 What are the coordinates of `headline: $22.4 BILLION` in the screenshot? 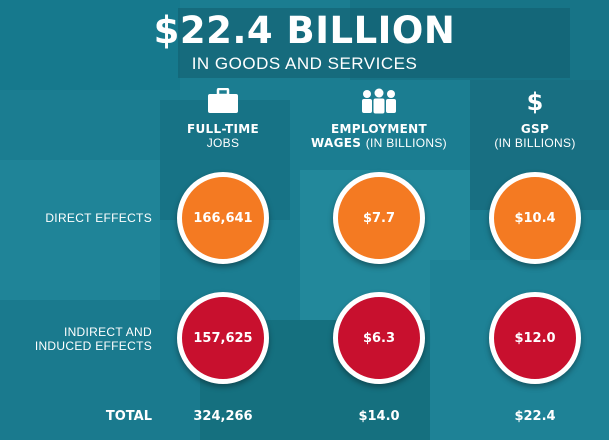 It's located at (304, 30).